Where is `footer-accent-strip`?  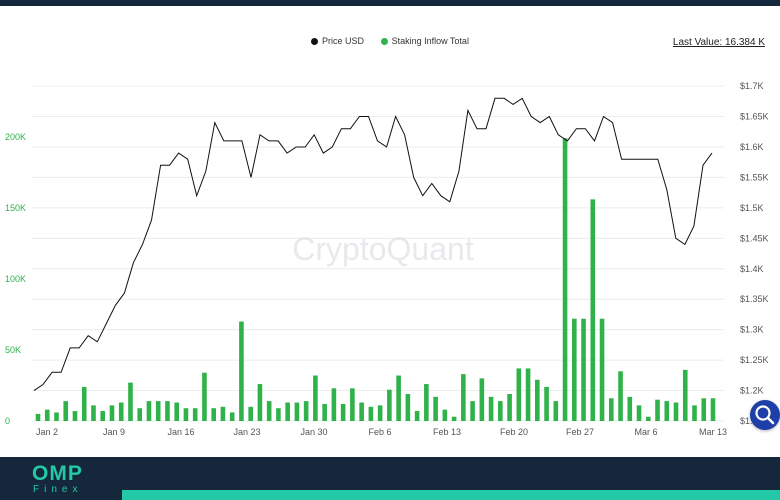
footer-accent-strip is located at coordinates (451, 495).